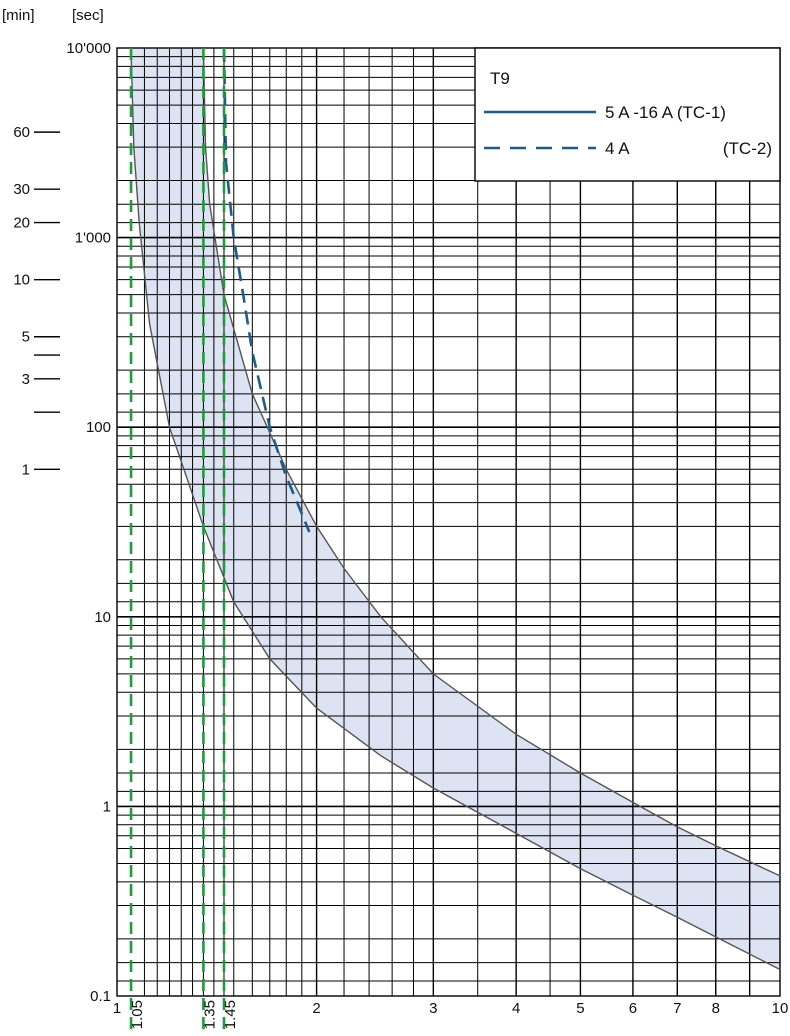  I want to click on y-min-tick-label-10: 10, so click(21, 280).